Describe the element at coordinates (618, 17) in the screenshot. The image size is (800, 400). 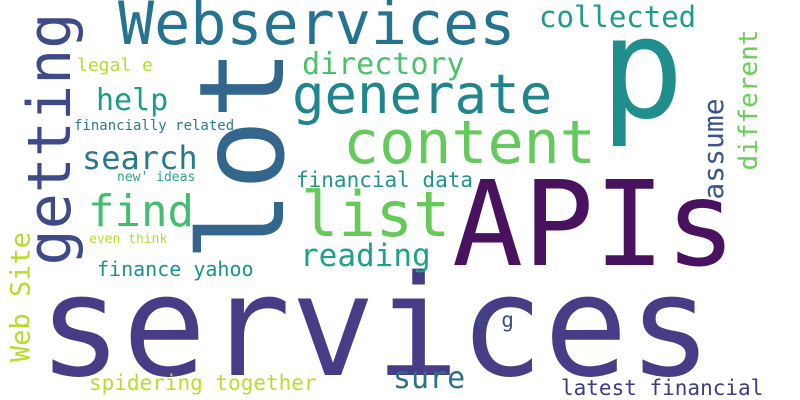
I see `word-collected: collected` at that location.